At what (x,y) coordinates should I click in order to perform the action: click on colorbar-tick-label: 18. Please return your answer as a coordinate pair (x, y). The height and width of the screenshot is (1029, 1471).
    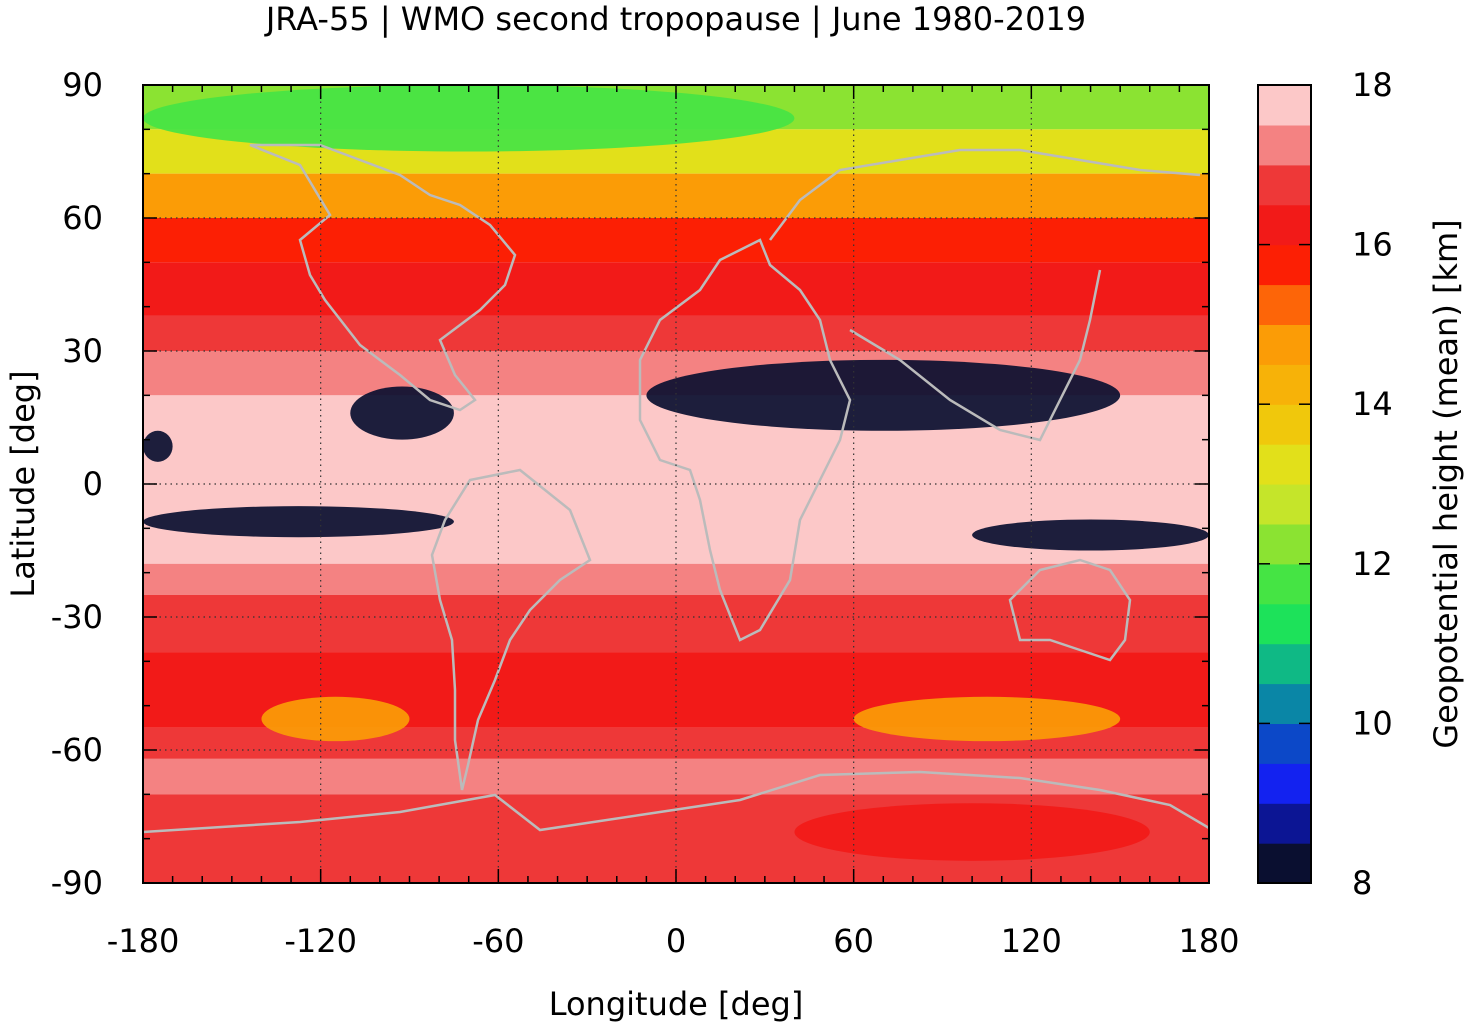
    Looking at the image, I should click on (1372, 85).